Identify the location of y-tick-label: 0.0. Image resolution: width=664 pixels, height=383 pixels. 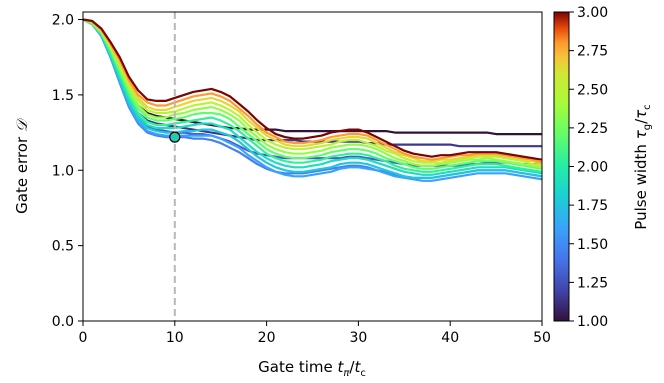
(63, 322).